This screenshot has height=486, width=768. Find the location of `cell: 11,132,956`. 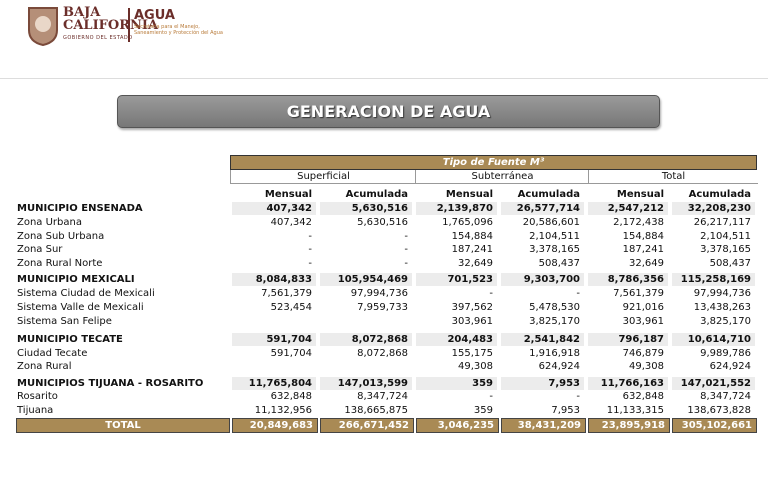

cell: 11,132,956 is located at coordinates (283, 410).